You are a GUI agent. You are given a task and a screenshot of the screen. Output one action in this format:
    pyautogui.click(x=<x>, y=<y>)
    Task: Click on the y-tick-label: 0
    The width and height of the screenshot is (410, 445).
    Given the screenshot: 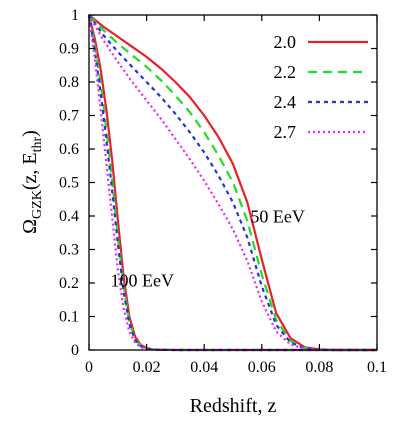 What is the action you would take?
    pyautogui.click(x=75, y=350)
    